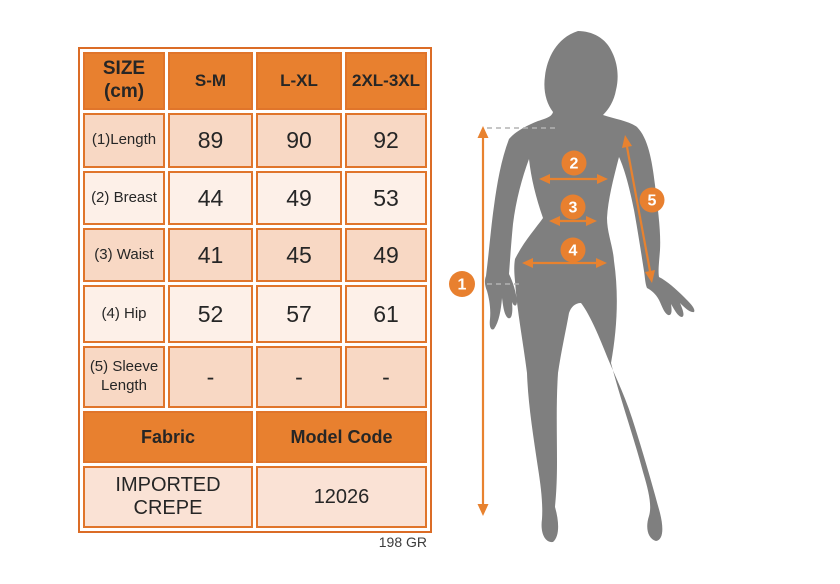  Describe the element at coordinates (299, 255) in the screenshot. I see `value-cell: 45` at that location.